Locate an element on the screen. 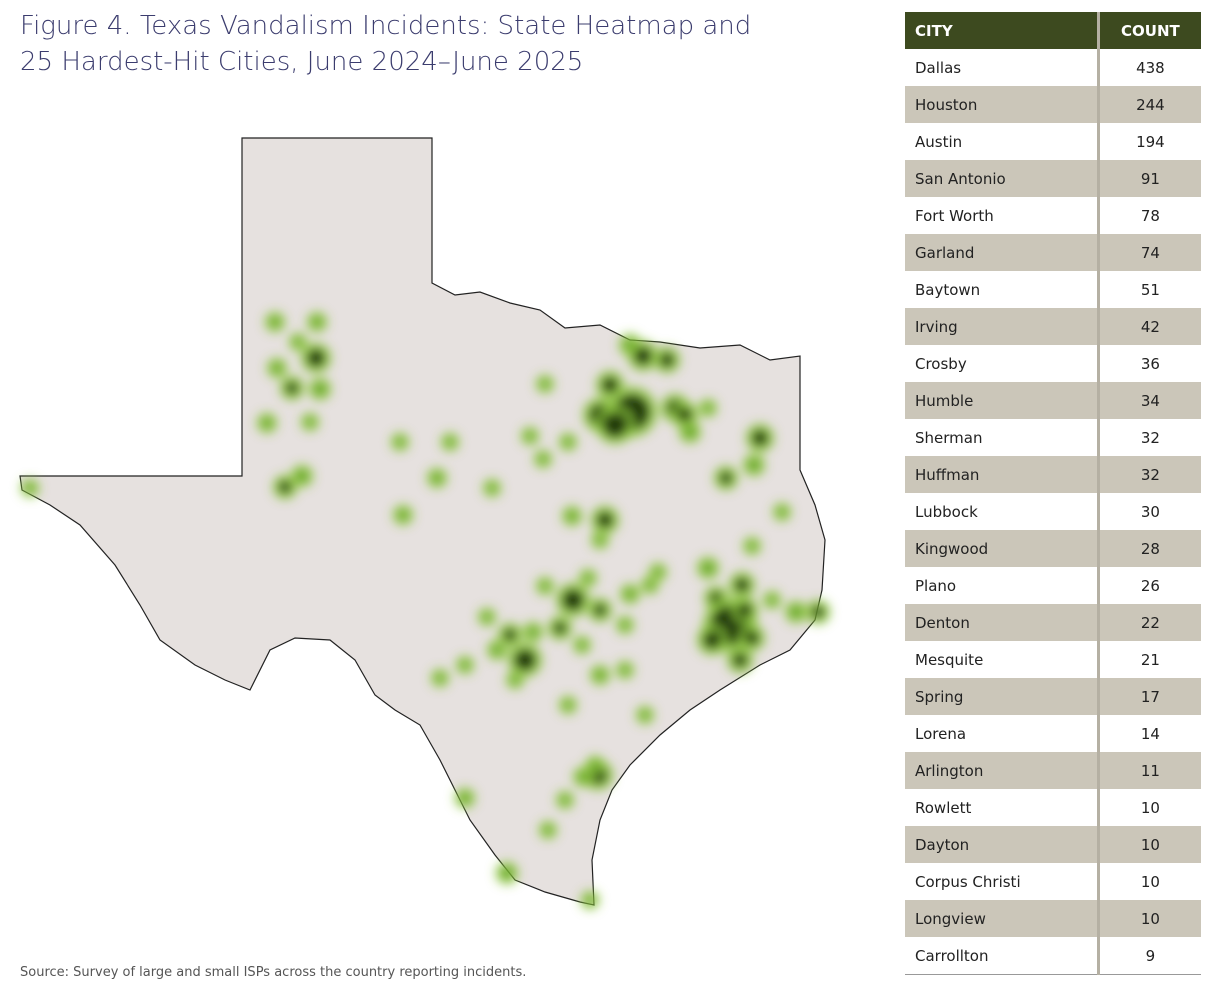 The width and height of the screenshot is (1220, 1006). city-cell: Baytown is located at coordinates (948, 289).